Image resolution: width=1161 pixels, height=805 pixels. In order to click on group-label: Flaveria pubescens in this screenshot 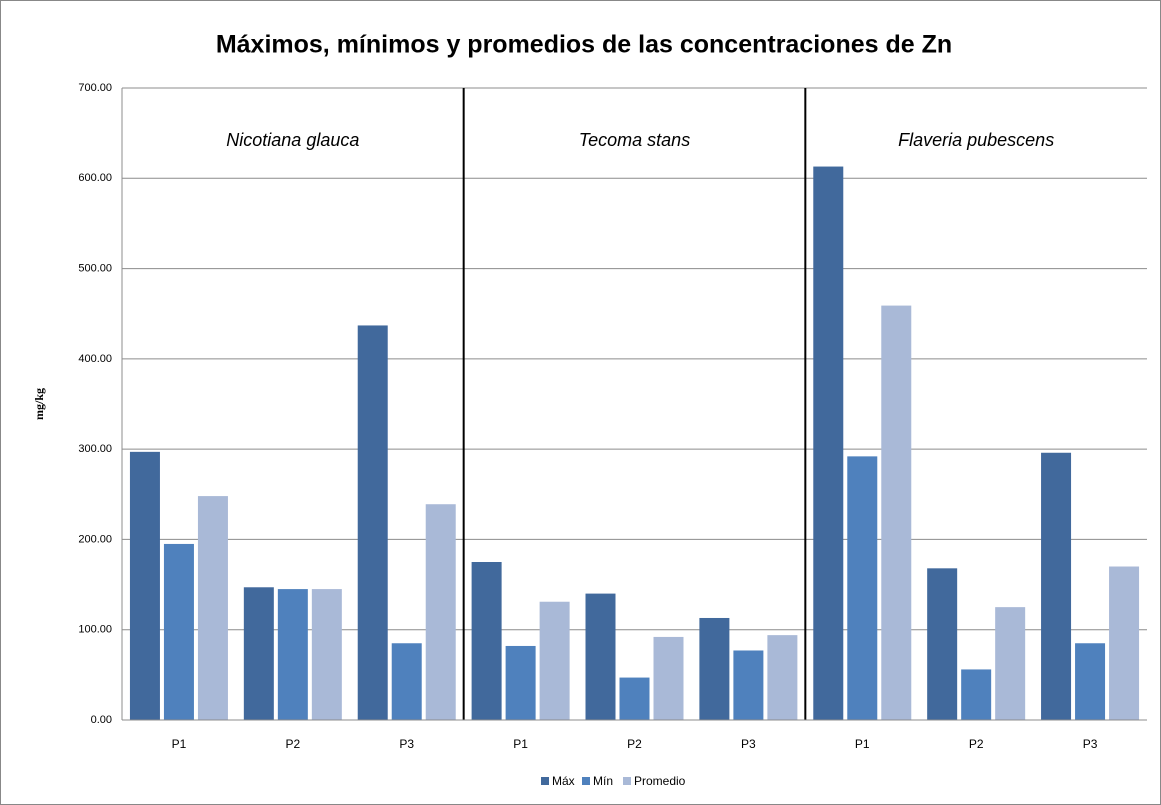, I will do `click(976, 140)`.